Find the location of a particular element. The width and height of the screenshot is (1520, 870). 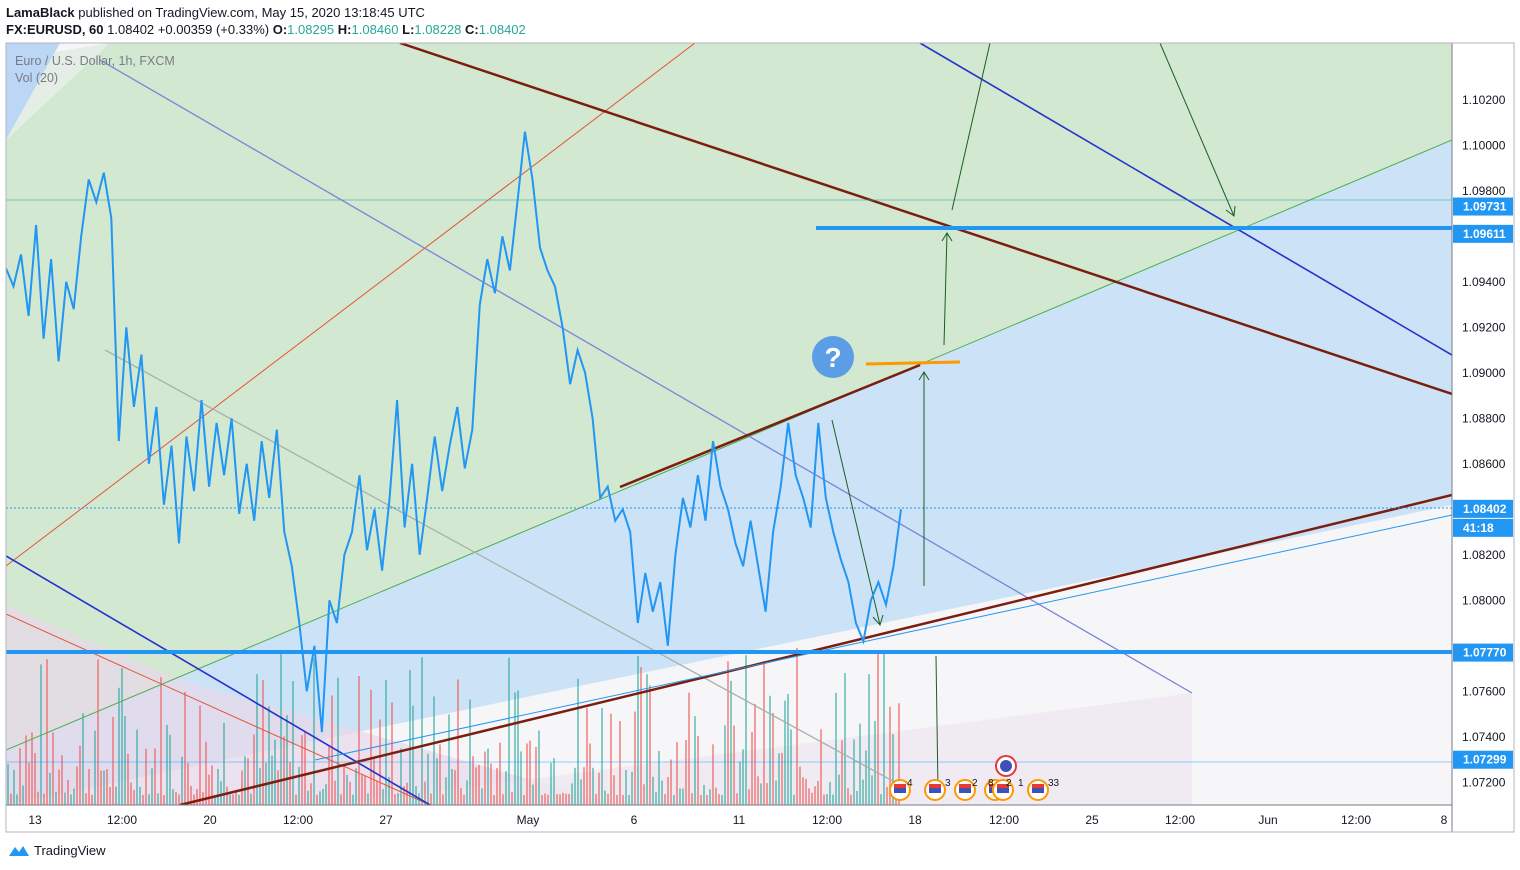

red-lower-line is located at coordinates (218, 709).